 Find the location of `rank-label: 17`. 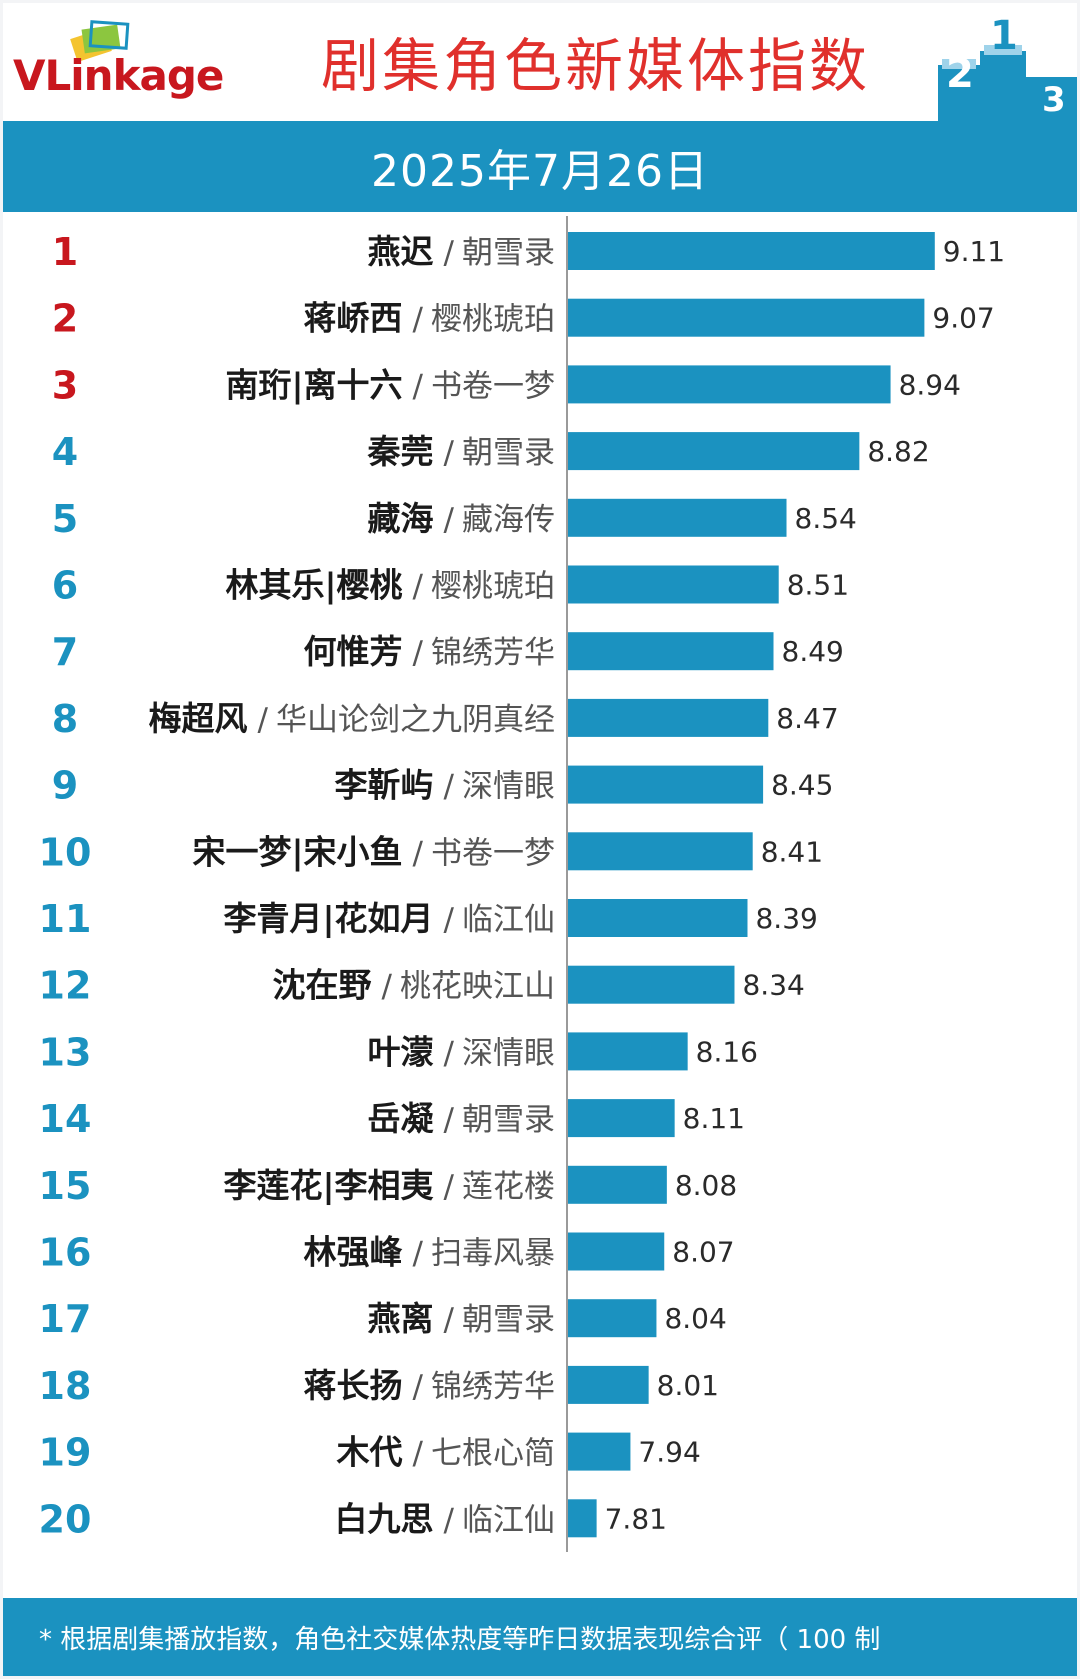

rank-label: 17 is located at coordinates (65, 1319).